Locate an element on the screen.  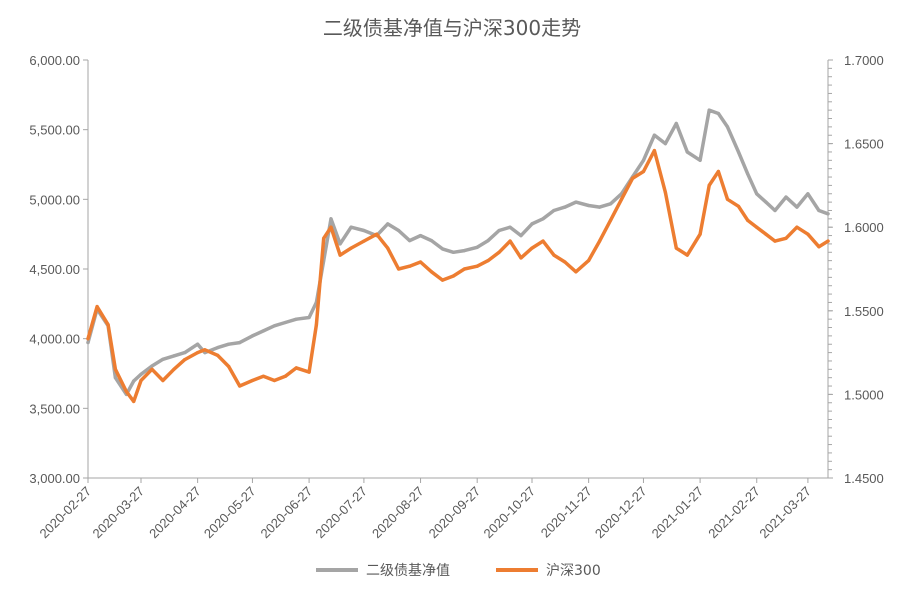
left-axis-tick-label: 3,000.00 is located at coordinates (54, 478).